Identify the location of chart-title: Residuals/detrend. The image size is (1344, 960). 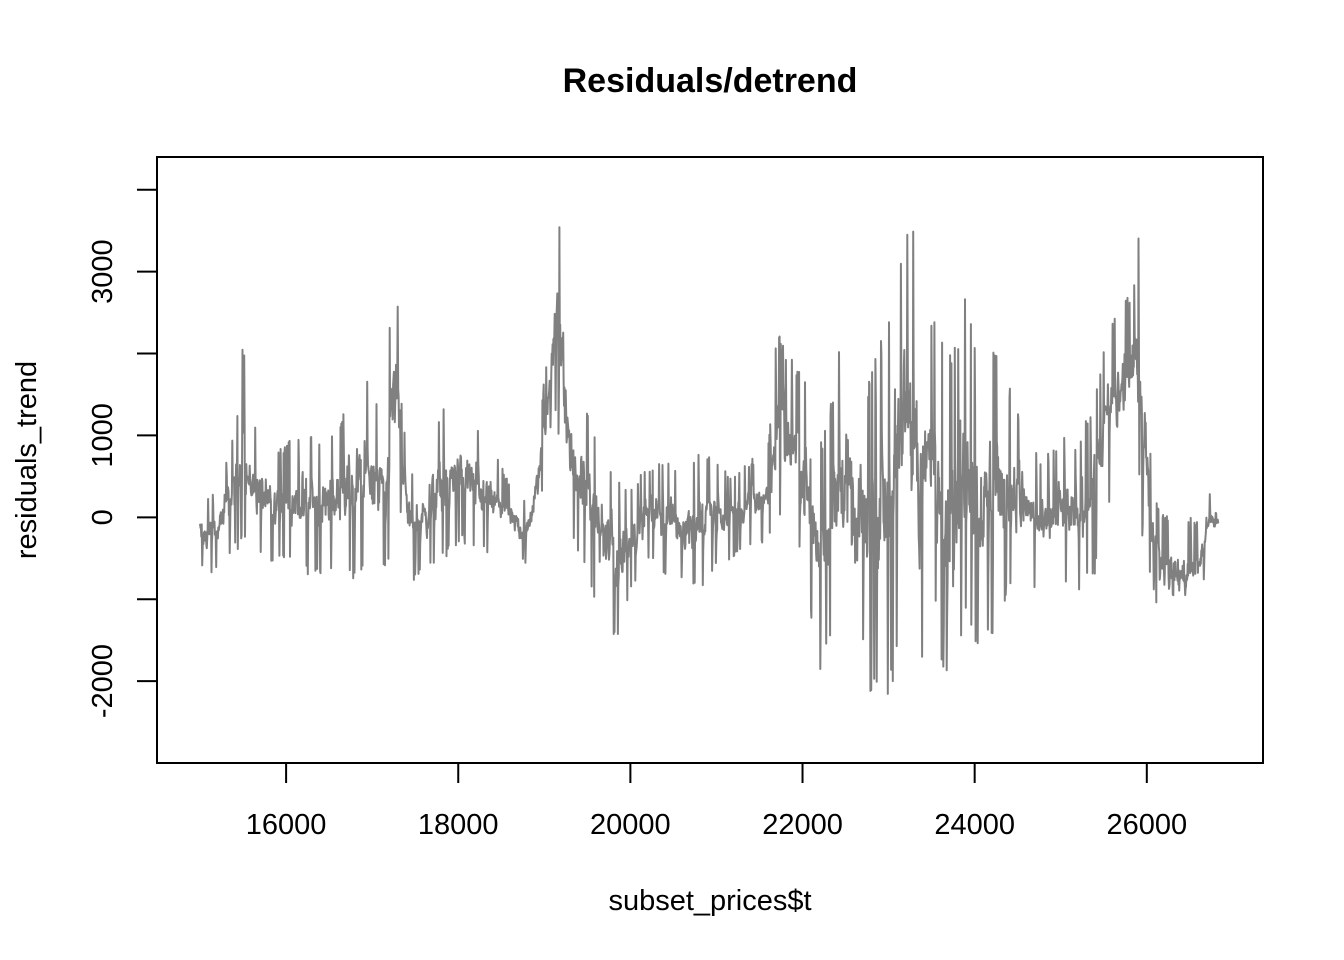
(710, 81).